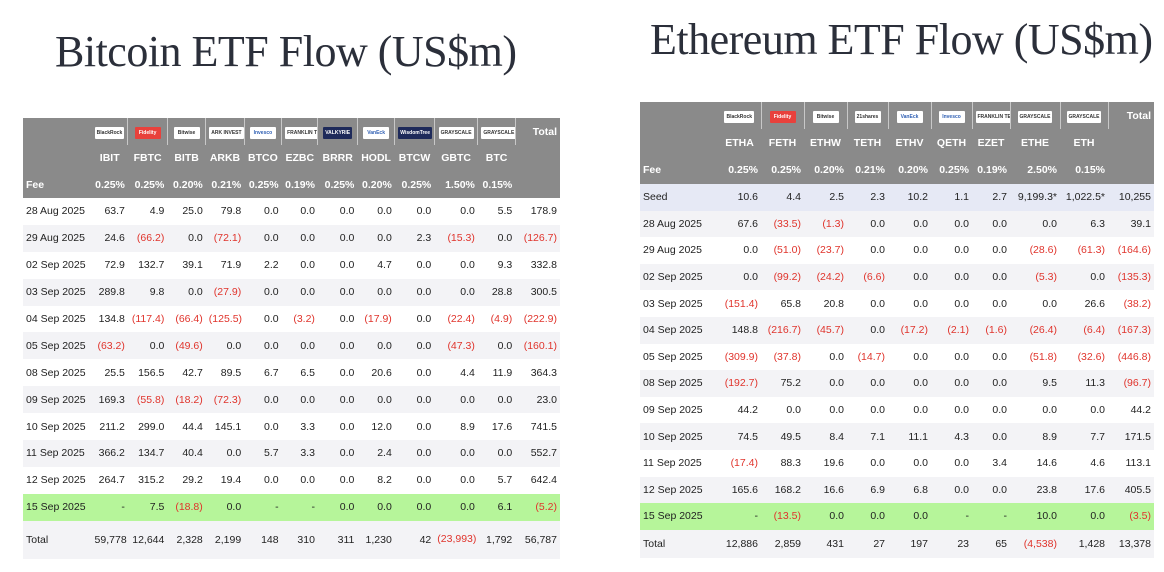 This screenshot has width=1164, height=572. I want to click on cumulative-total-value: 148, so click(263, 539).